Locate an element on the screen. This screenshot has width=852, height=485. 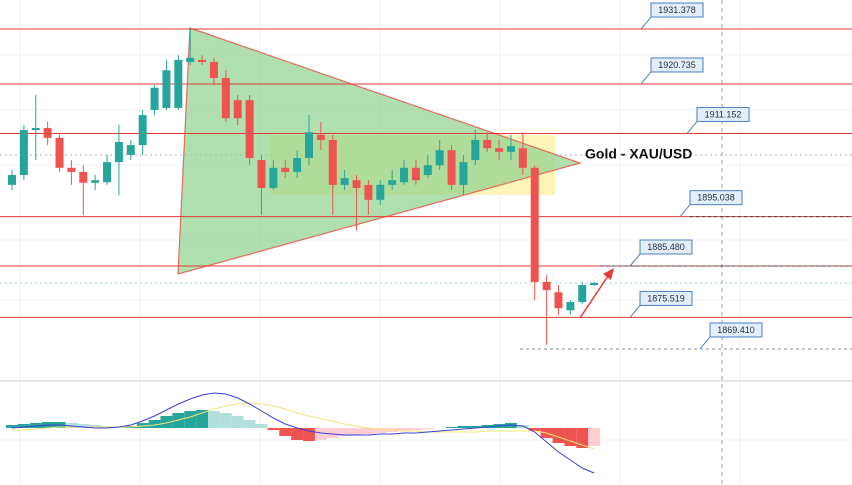
annotations: Gold - XAU/USD is located at coordinates (635, 232).